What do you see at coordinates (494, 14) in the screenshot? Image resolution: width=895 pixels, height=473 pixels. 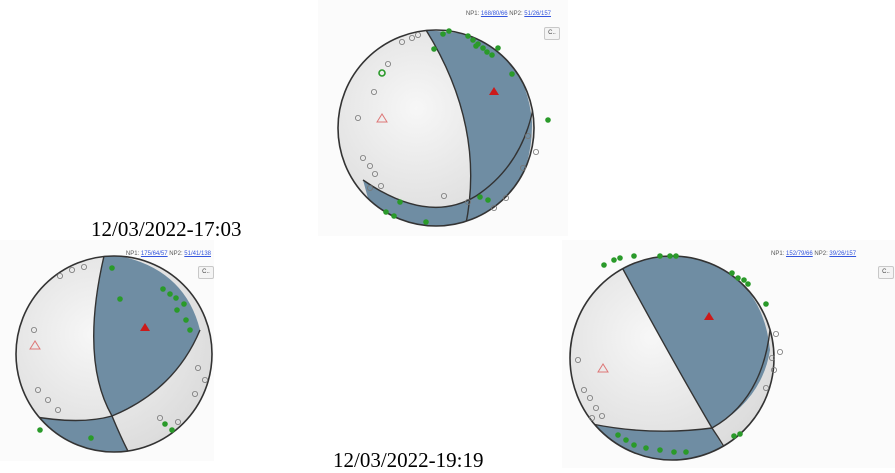 I see `np1-link: 168/80/66` at bounding box center [494, 14].